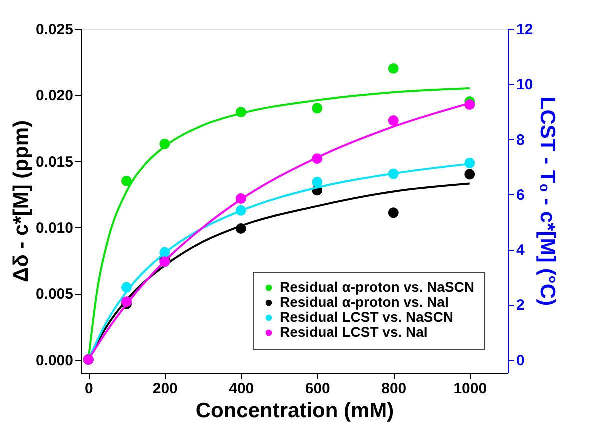  Describe the element at coordinates (55, 228) in the screenshot. I see `y-tick-label: 0.010` at that location.